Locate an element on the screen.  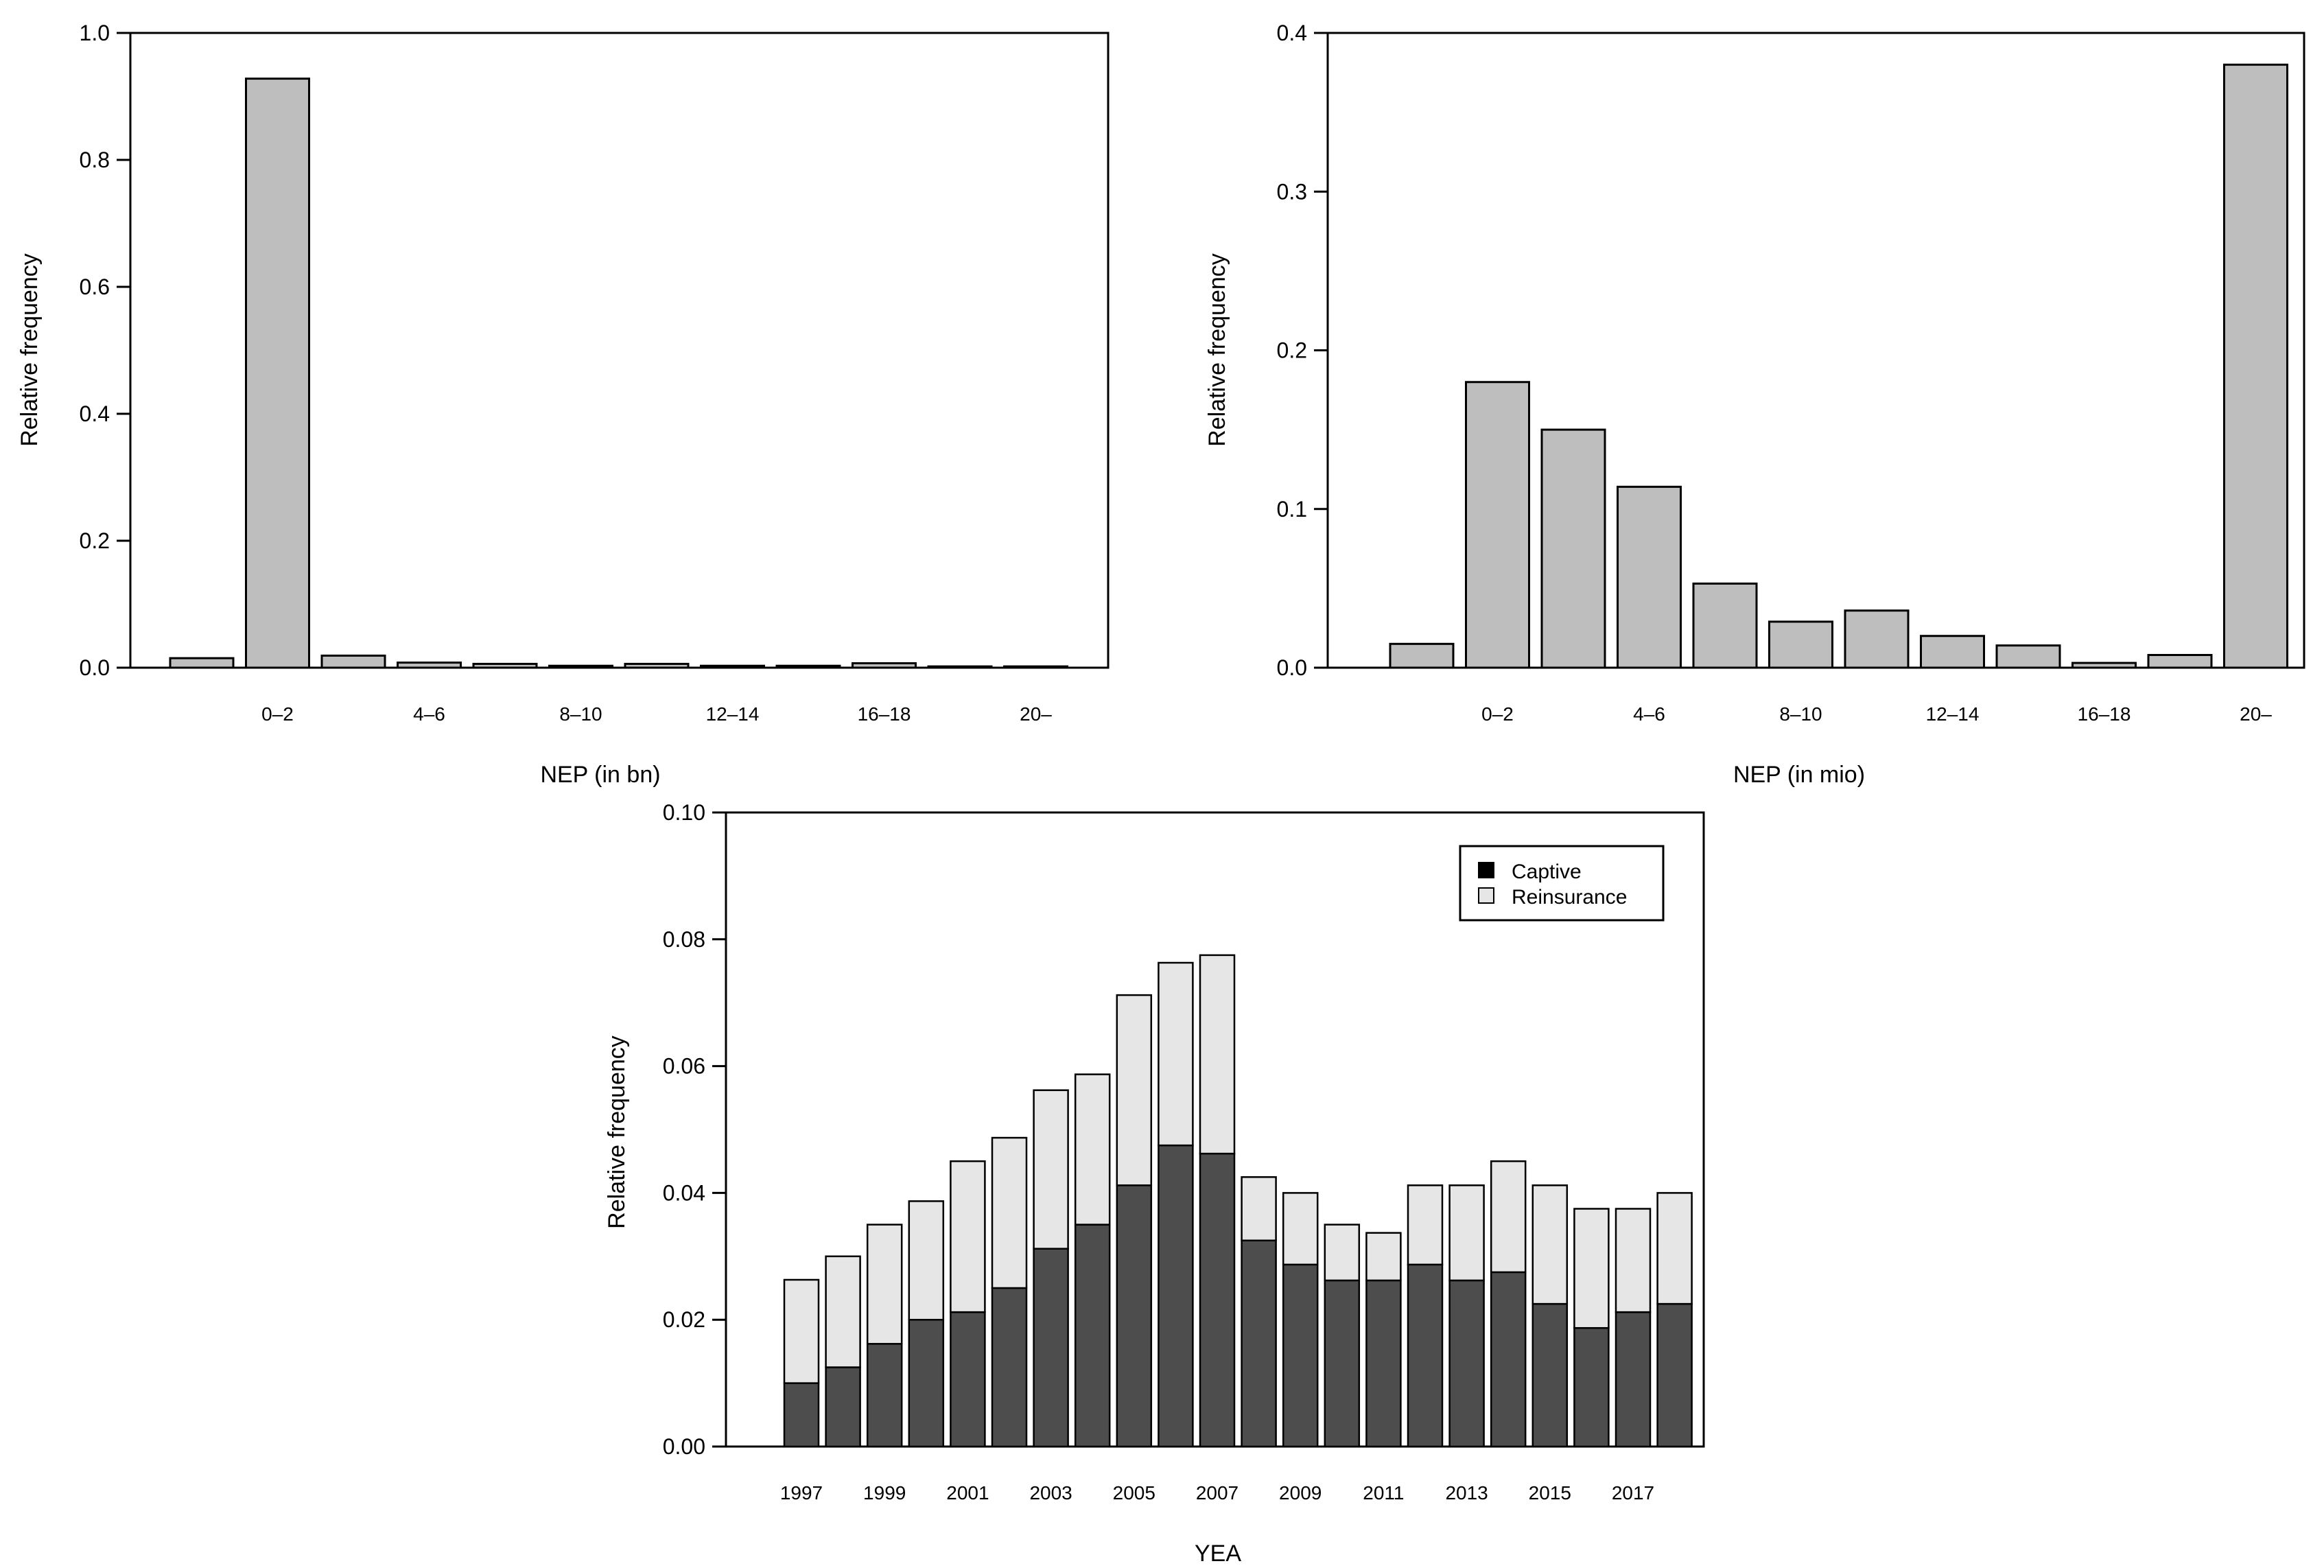
bar-captive-2006 is located at coordinates (1176, 1296).